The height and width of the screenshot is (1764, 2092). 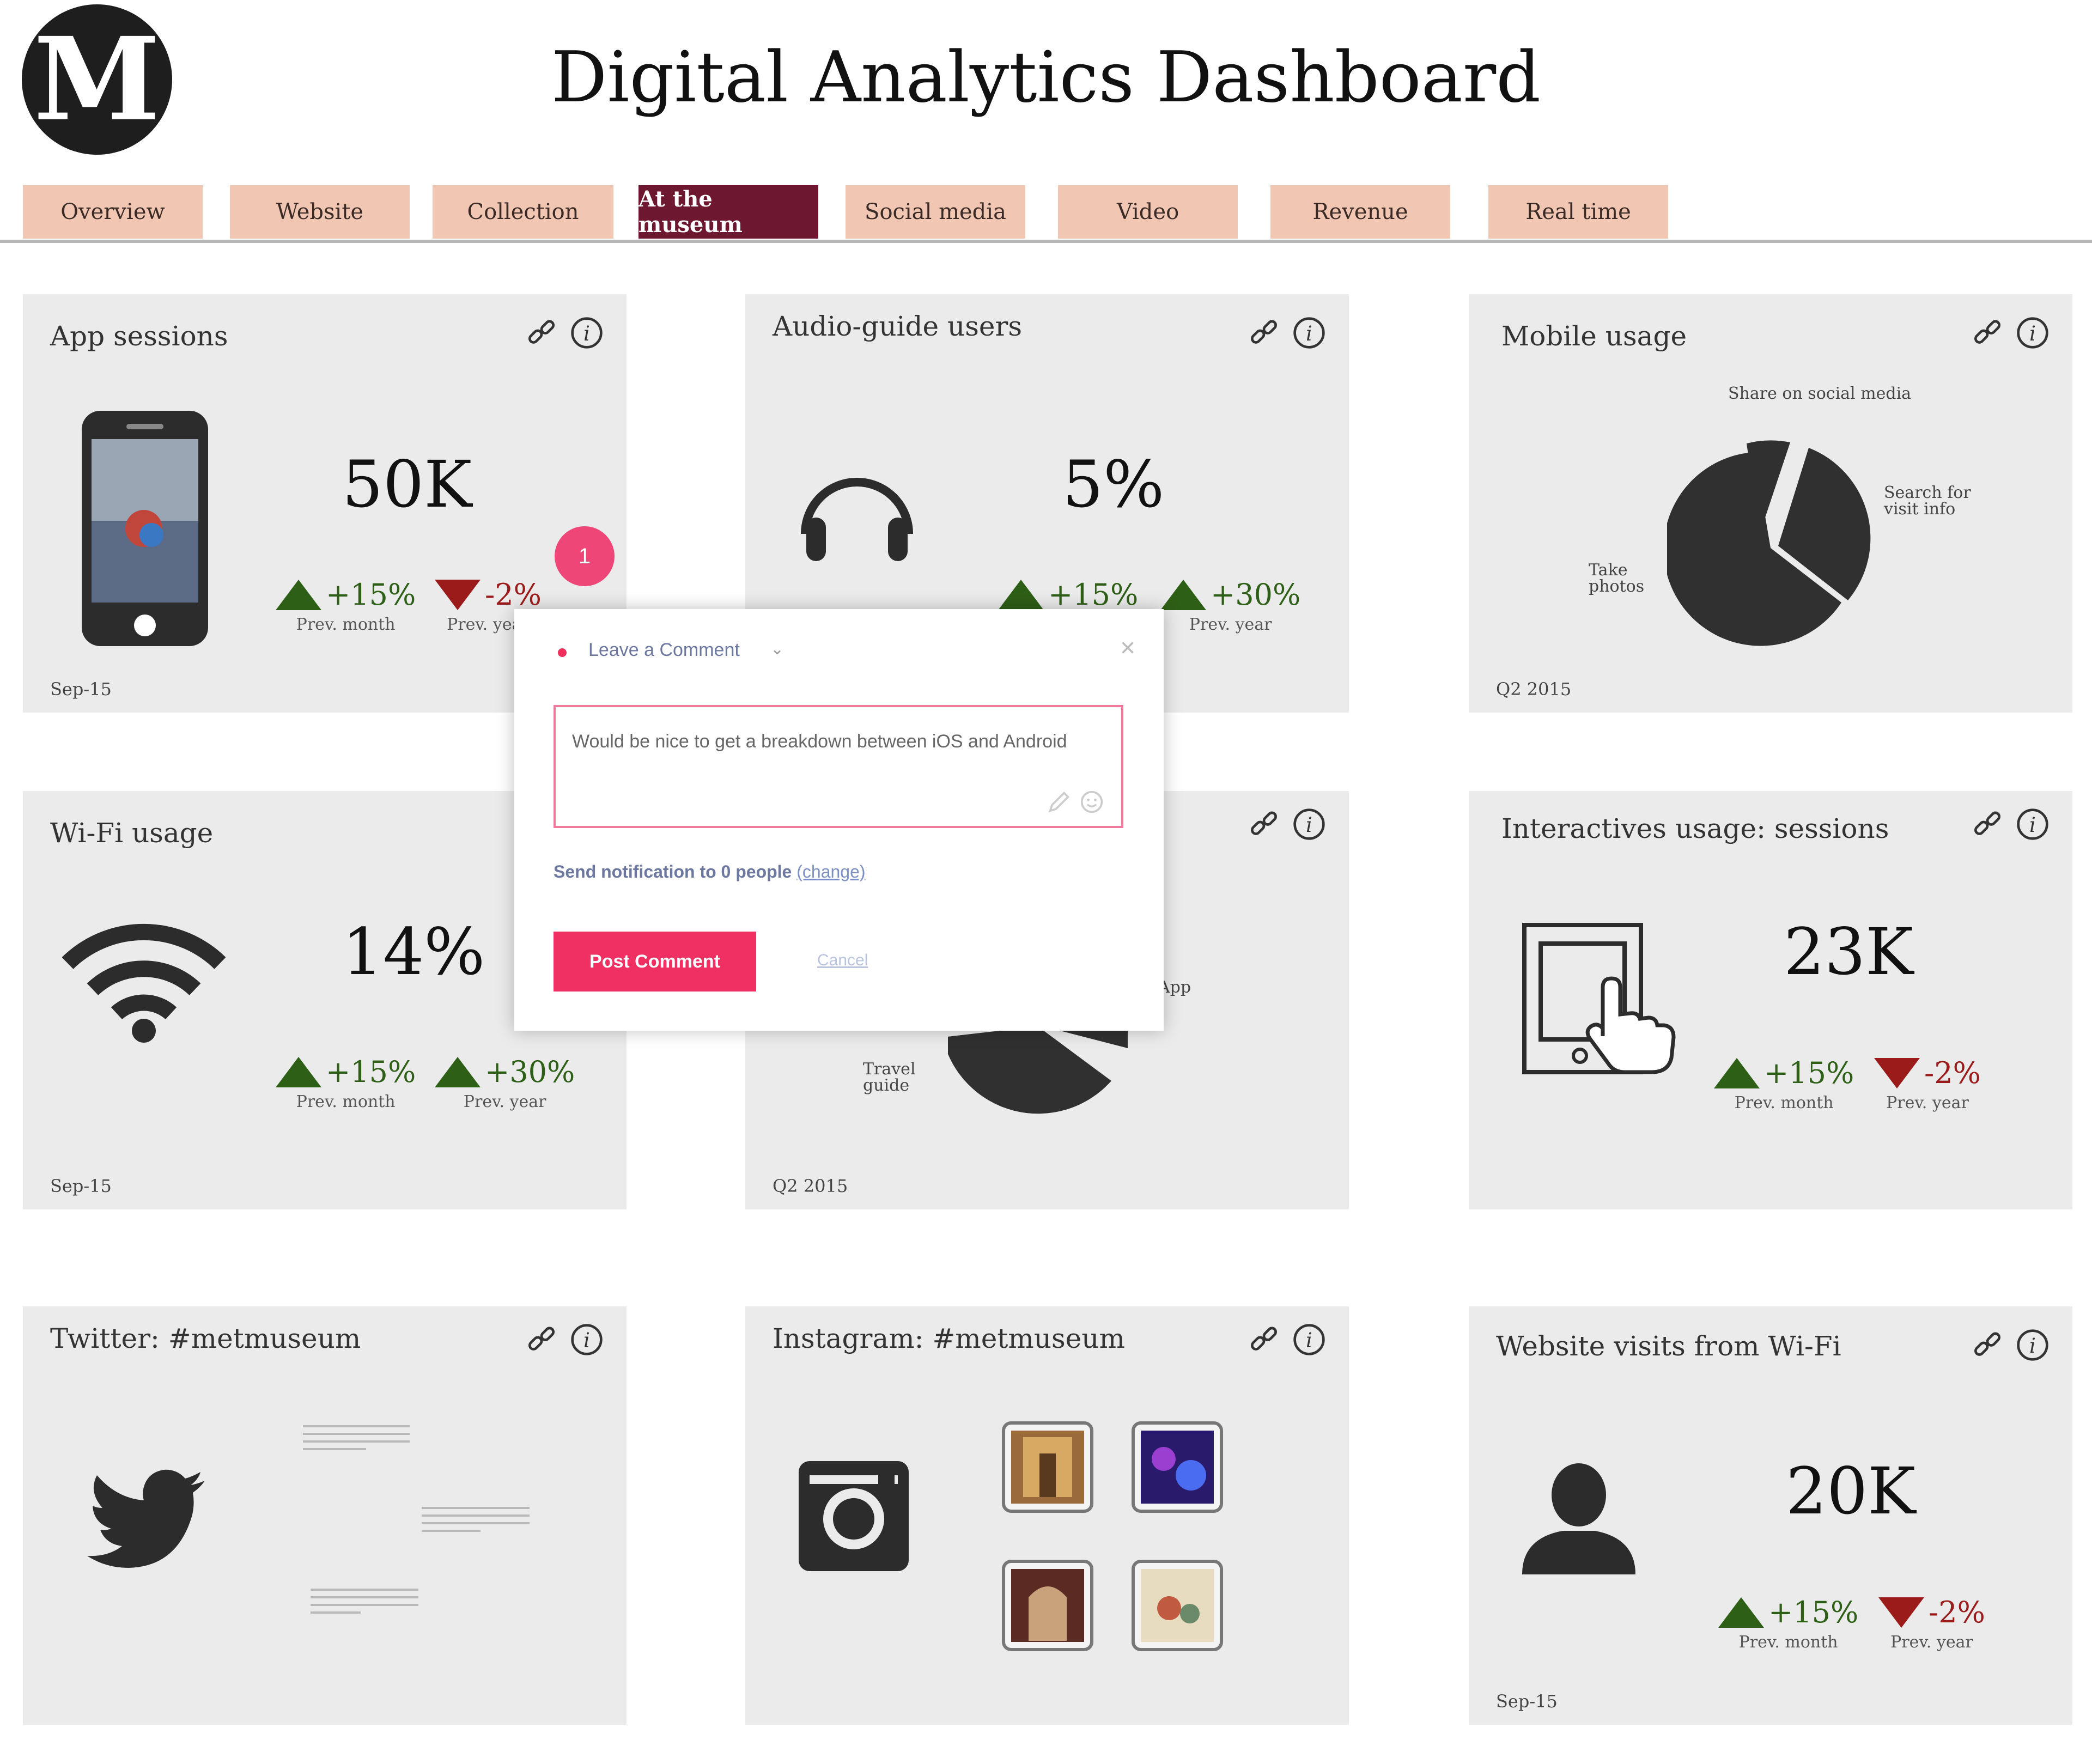 I want to click on delta-value: +30%, so click(x=1256, y=594).